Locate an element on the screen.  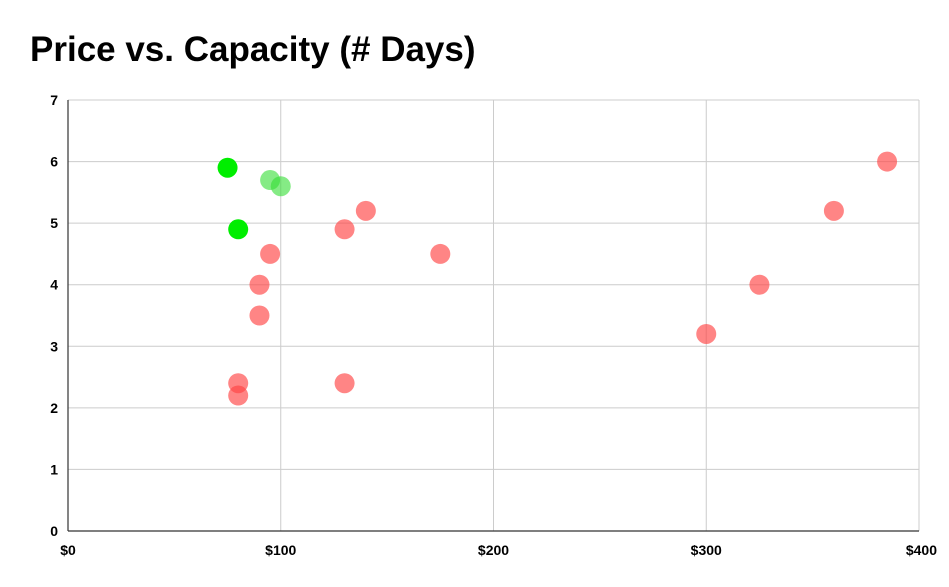
y-tick-label: 0 is located at coordinates (54, 531).